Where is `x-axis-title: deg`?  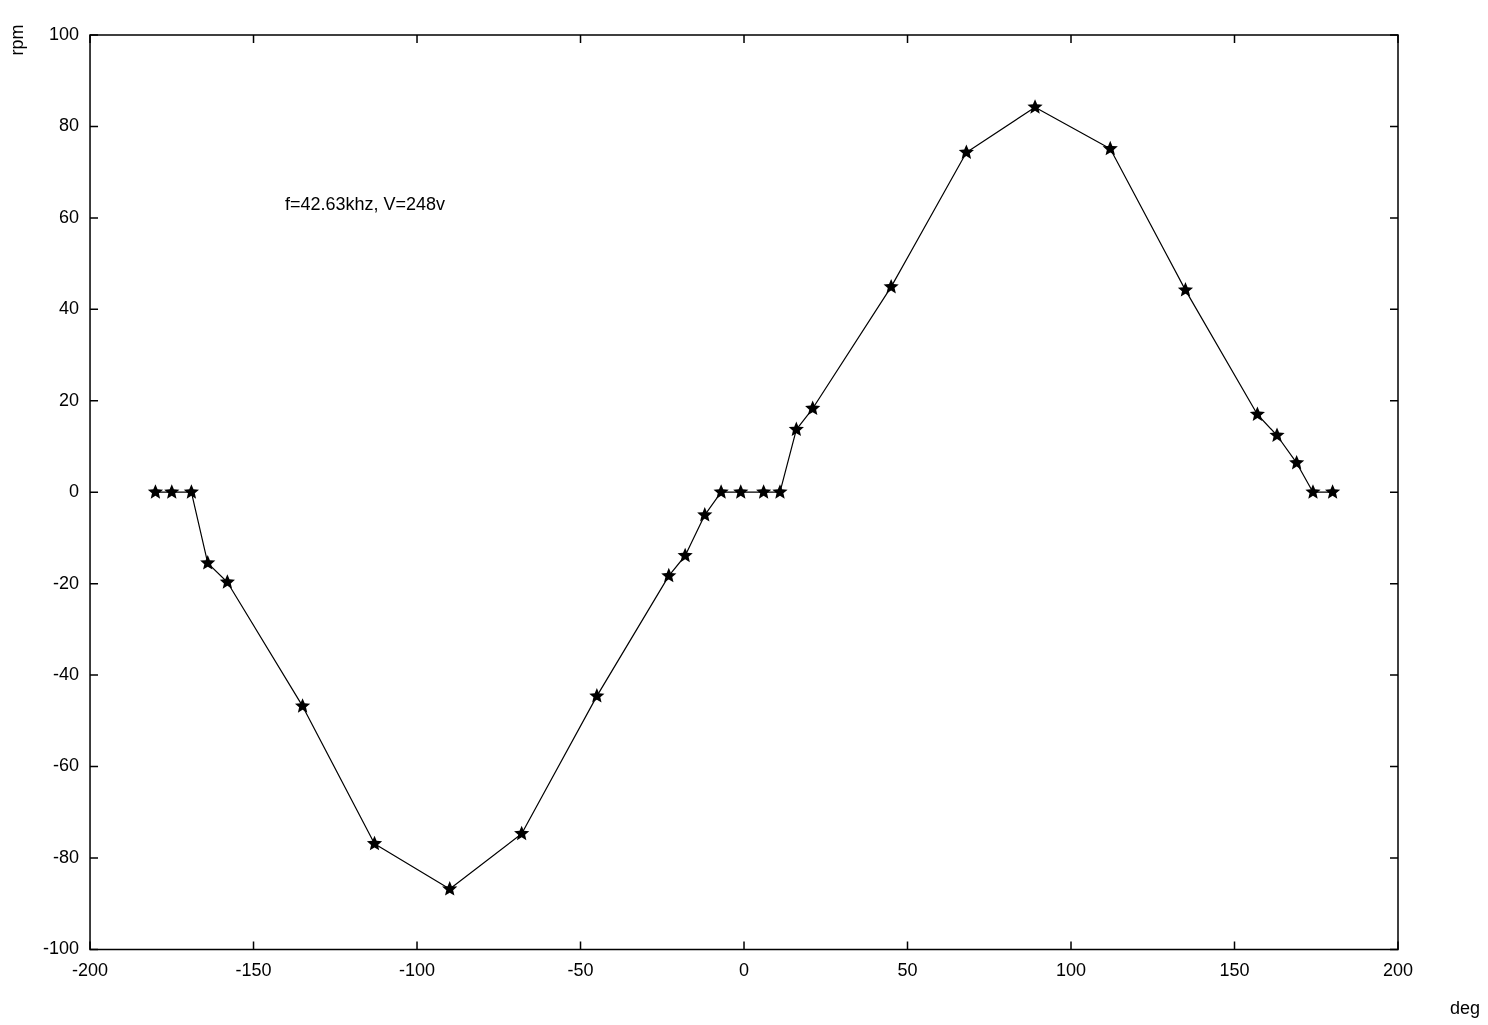
x-axis-title: deg is located at coordinates (1464, 1007).